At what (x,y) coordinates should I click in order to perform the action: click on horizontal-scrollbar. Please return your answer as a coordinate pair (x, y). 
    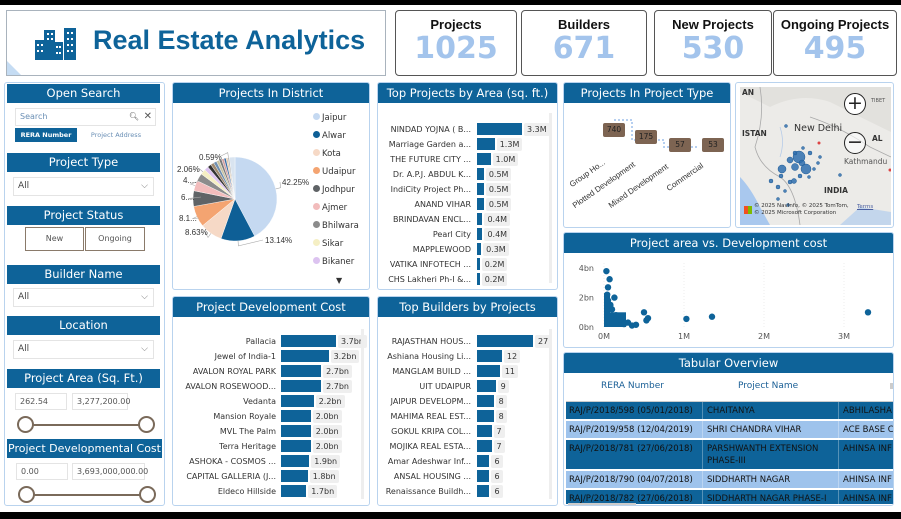
    Looking at the image, I should click on (602, 504).